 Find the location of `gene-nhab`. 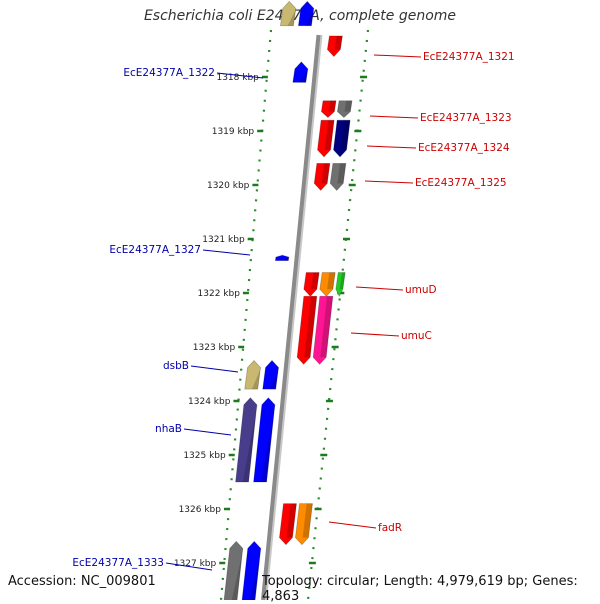

gene-nhab is located at coordinates (246, 440).